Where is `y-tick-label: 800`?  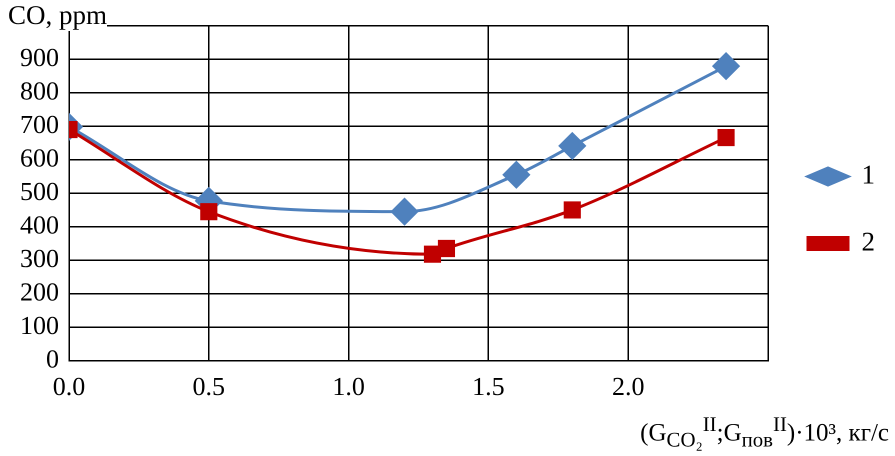 y-tick-label: 800 is located at coordinates (39, 91).